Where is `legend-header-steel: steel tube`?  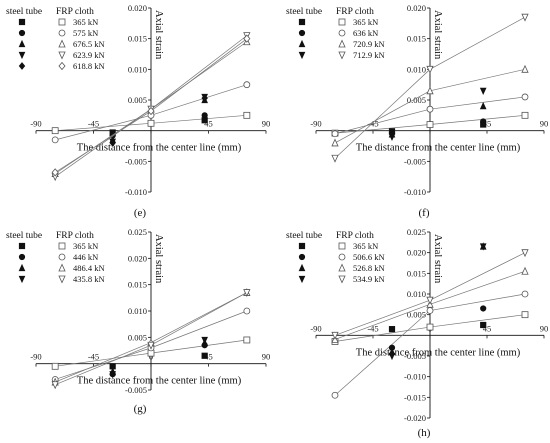 legend-header-steel: steel tube is located at coordinates (304, 12).